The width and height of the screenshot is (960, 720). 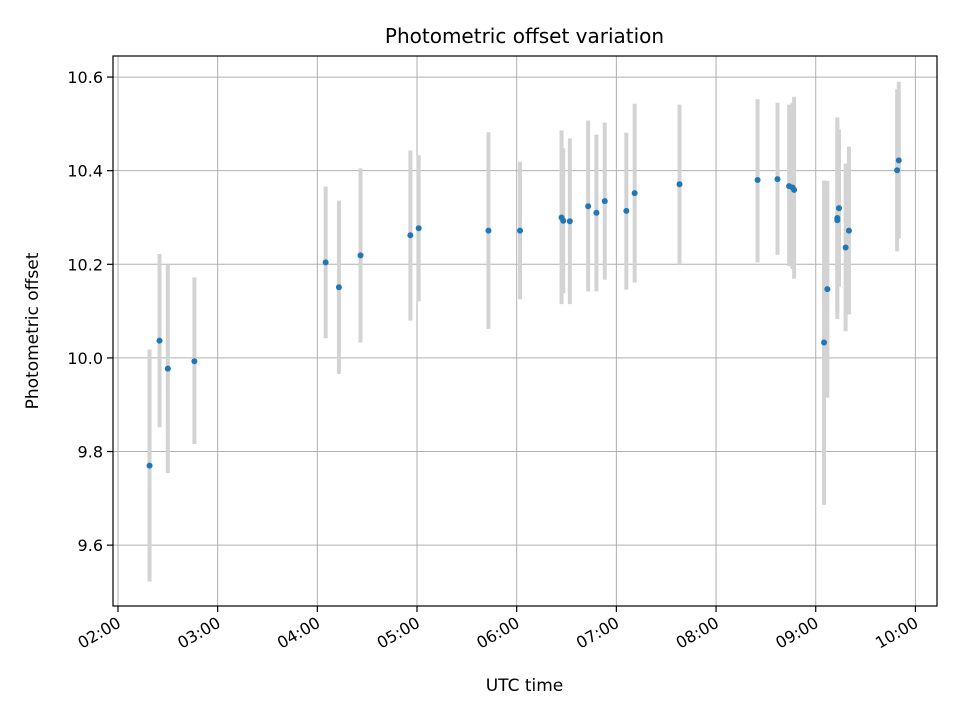 I want to click on y-tick-label: 10.4, so click(x=85, y=171).